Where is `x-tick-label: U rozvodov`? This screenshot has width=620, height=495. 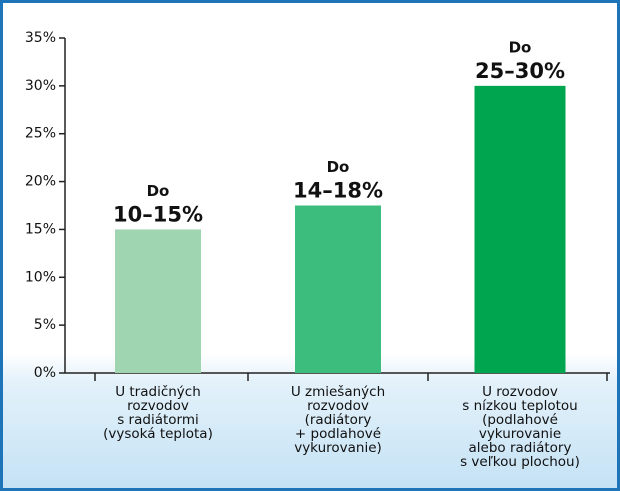 x-tick-label: U rozvodov is located at coordinates (520, 392).